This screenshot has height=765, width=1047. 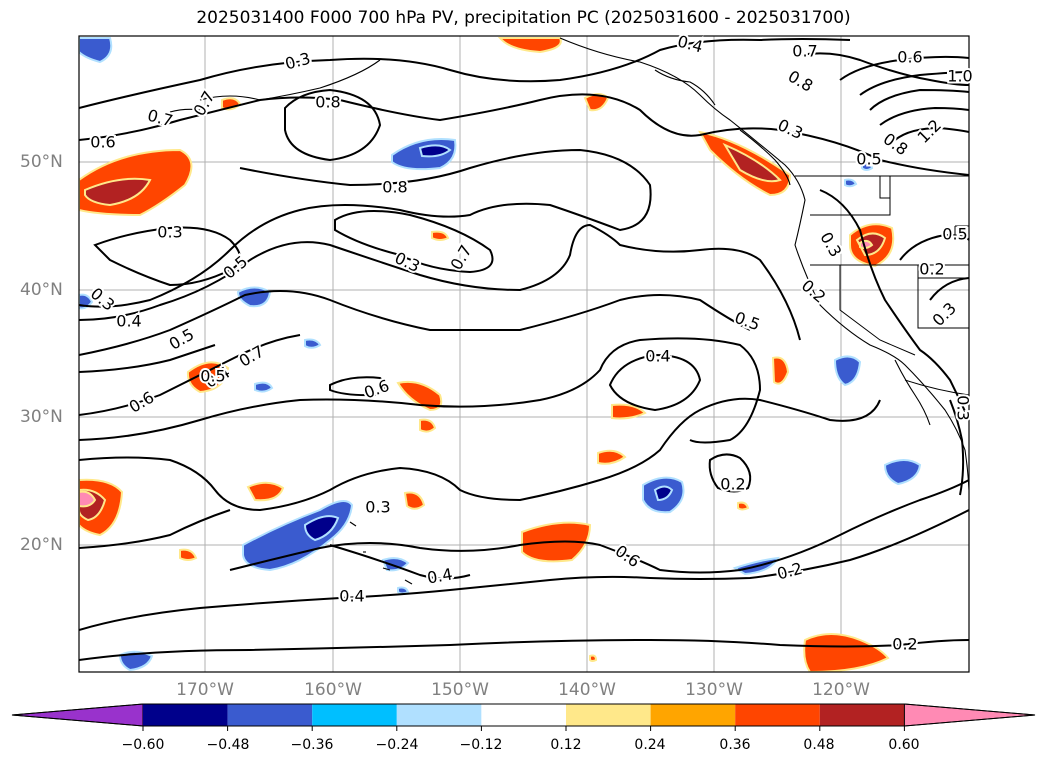 I want to click on colorbar, so click(x=523, y=717).